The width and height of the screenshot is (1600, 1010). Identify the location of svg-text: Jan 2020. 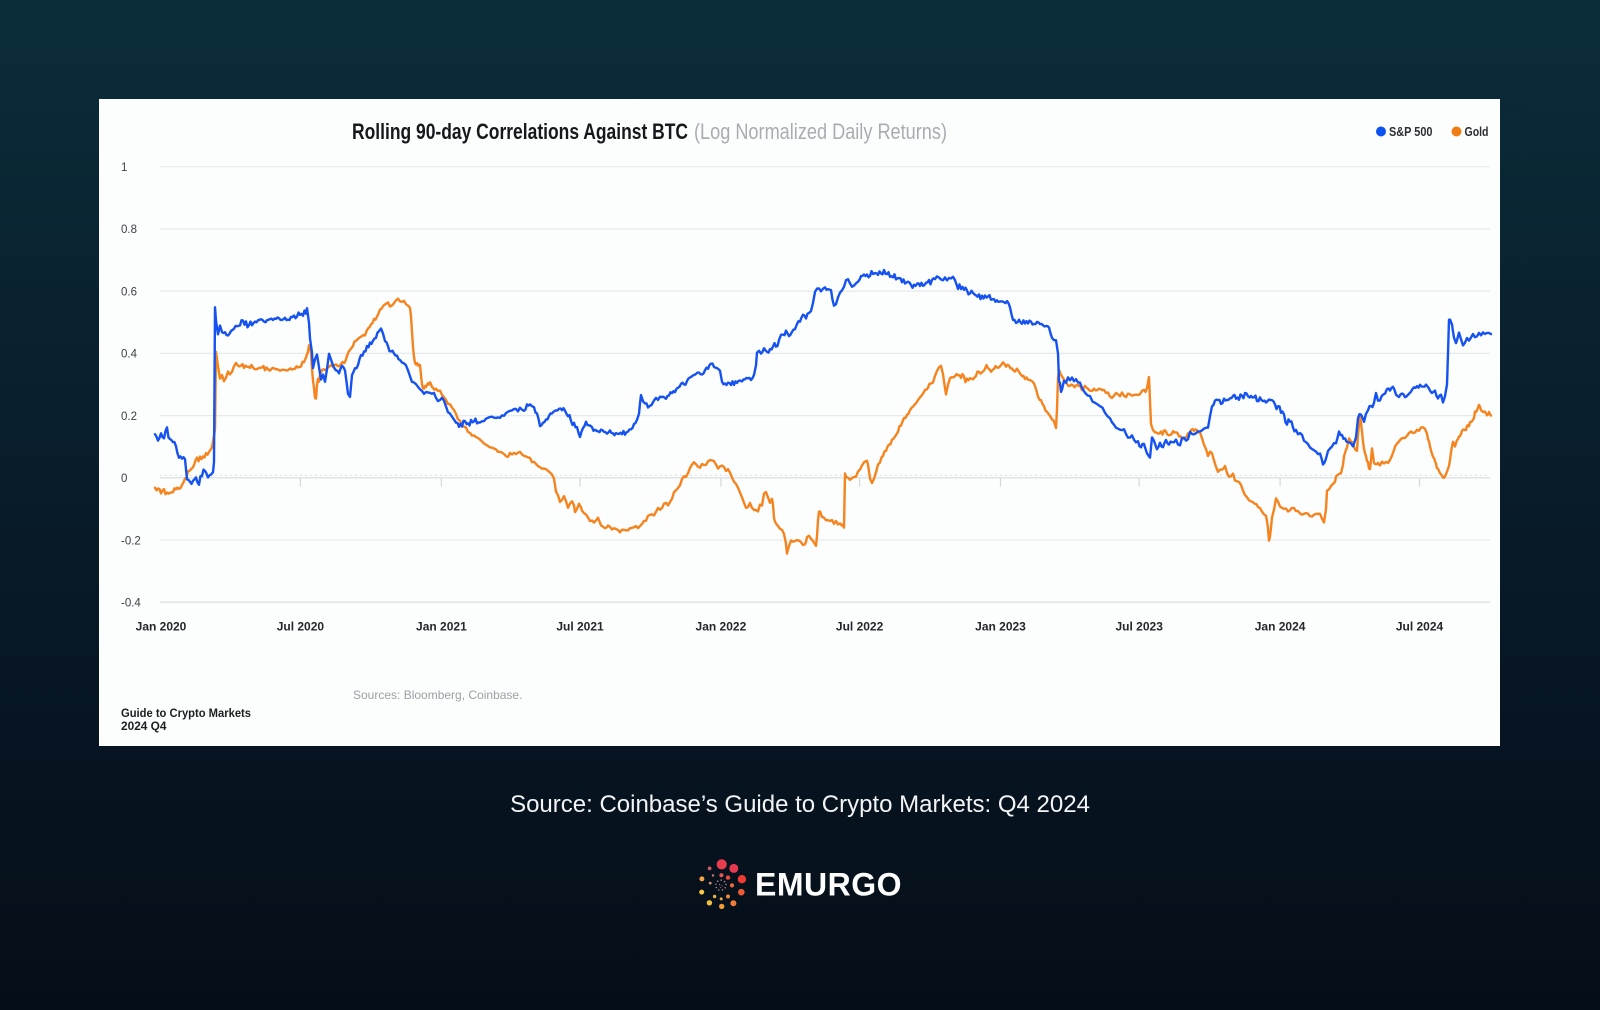
(161, 627).